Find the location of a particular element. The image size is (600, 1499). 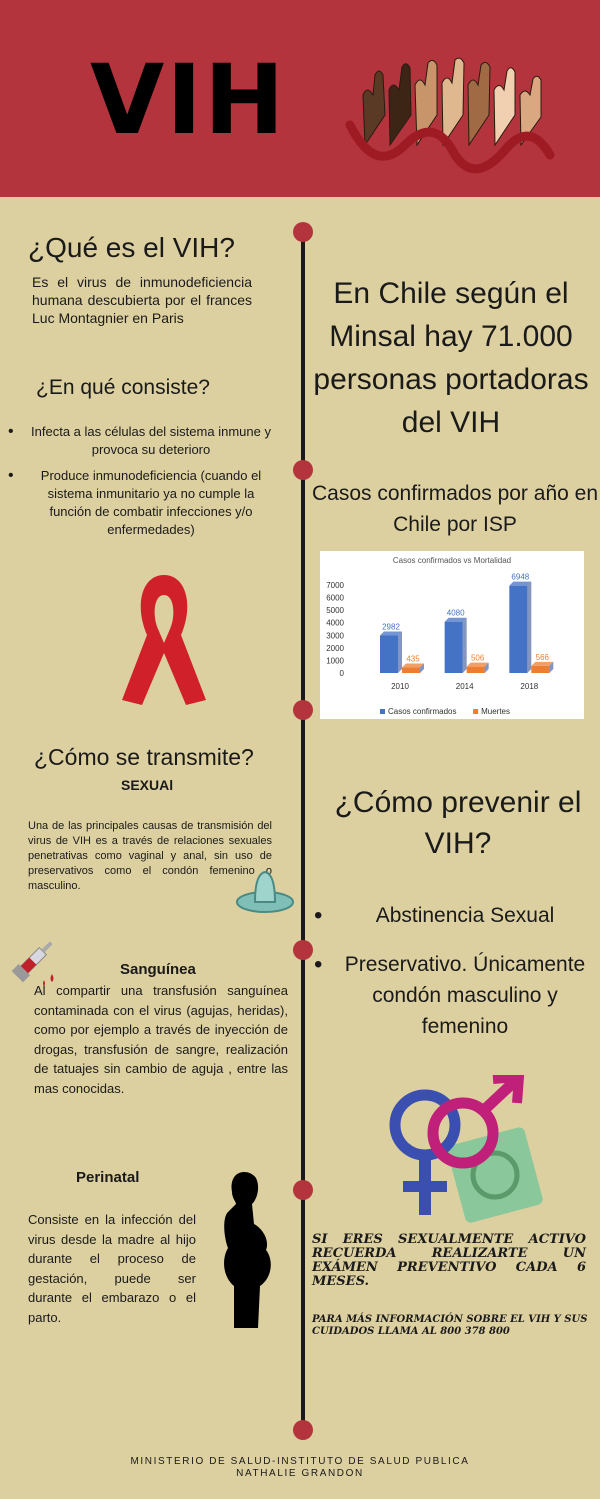

data-label: 506 is located at coordinates (478, 658).